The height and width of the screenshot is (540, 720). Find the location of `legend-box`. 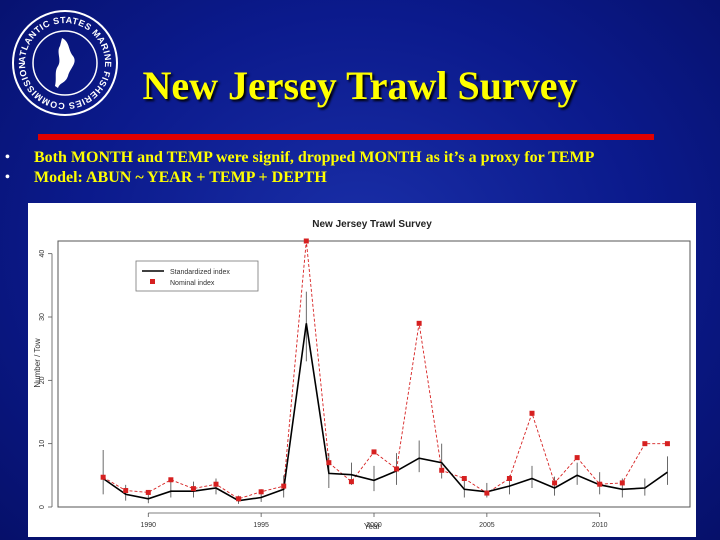

legend-box is located at coordinates (197, 276).